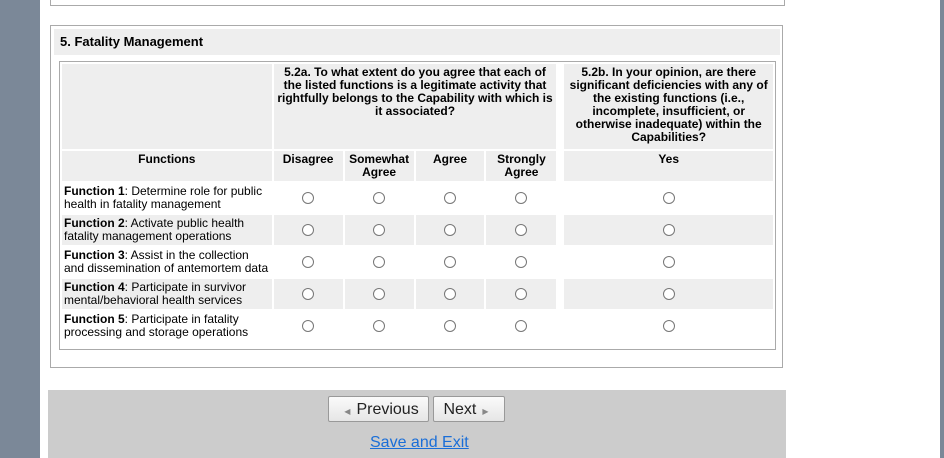 This screenshot has height=458, width=944. What do you see at coordinates (668, 166) in the screenshot?
I see `col-yes: Yes` at bounding box center [668, 166].